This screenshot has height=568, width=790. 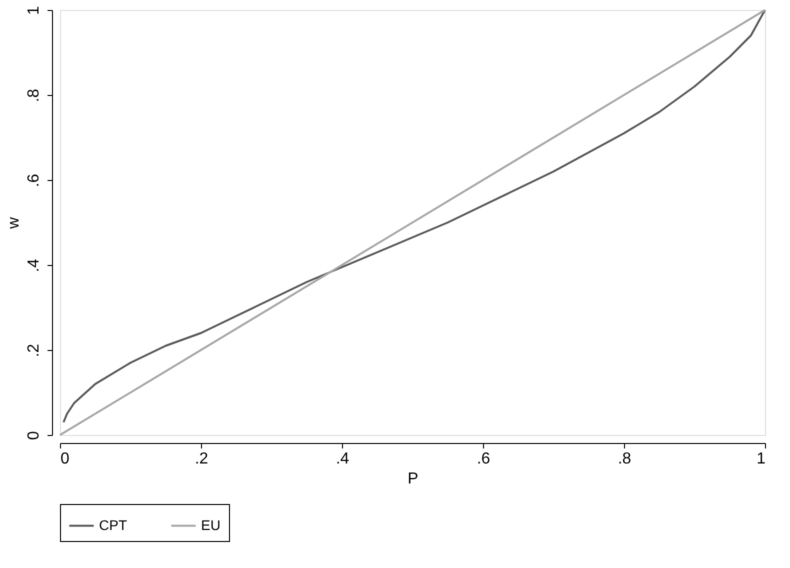 I want to click on x-tick-label: .8, so click(x=625, y=459).